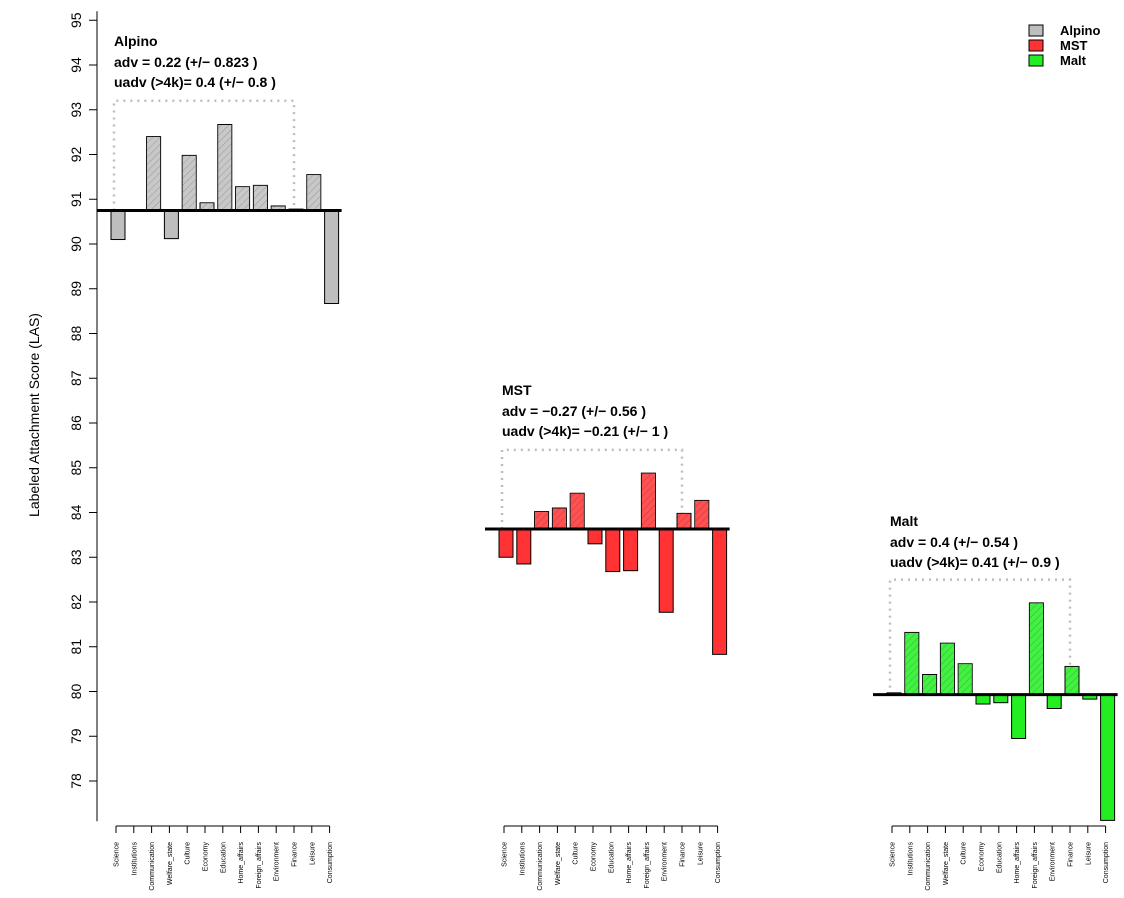 This screenshot has width=1124, height=898. I want to click on y-tick-label: 87, so click(76, 378).